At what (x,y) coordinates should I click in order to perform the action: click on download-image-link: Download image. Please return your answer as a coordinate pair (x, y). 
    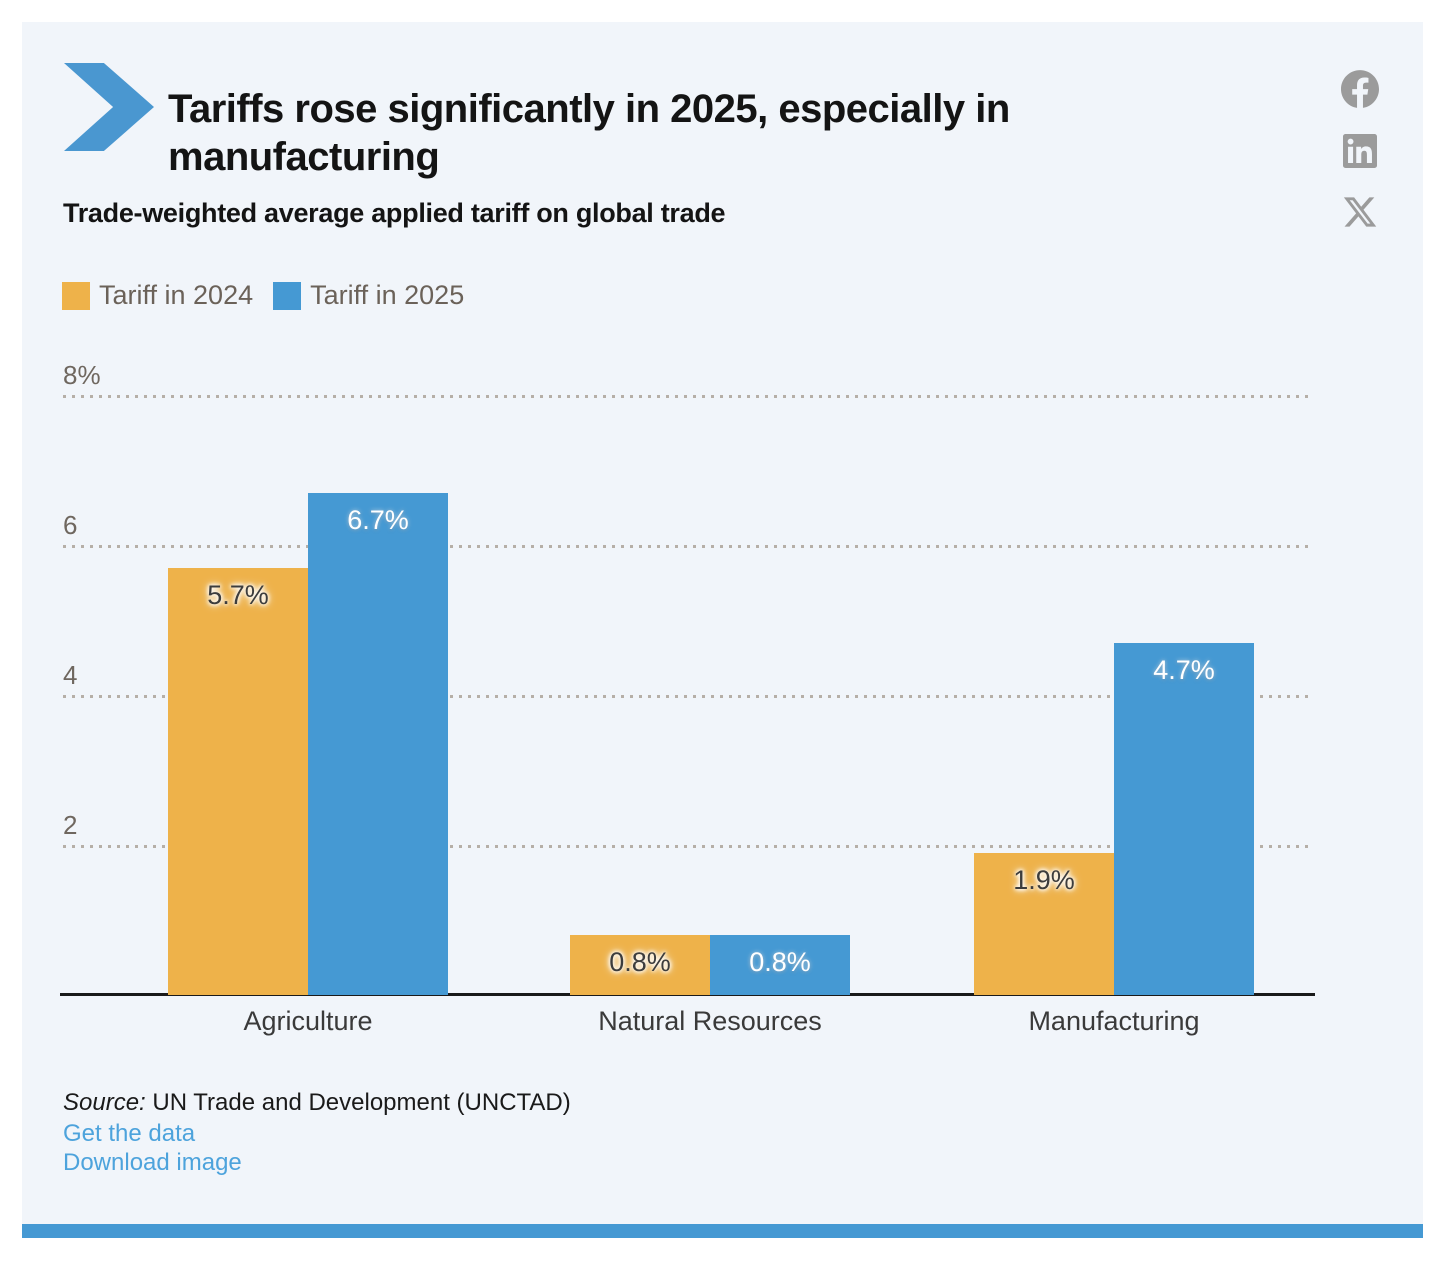
    Looking at the image, I should click on (152, 1162).